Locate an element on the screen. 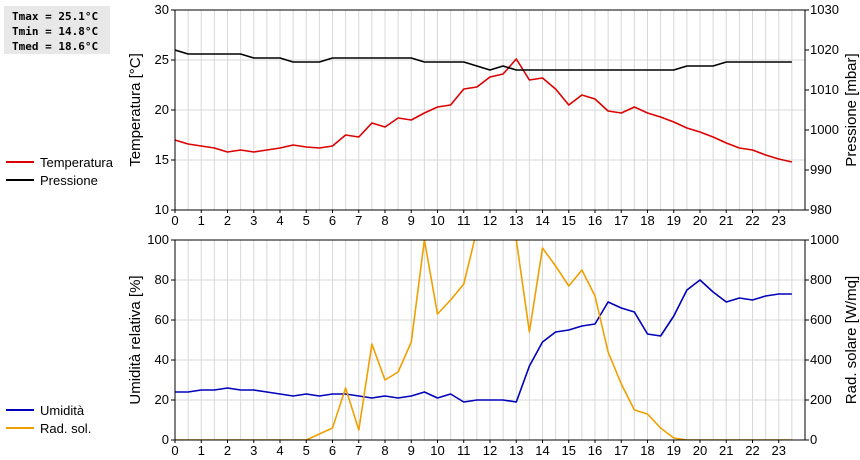 The width and height of the screenshot is (860, 460). y2-tick-label: 1030 is located at coordinates (824, 9).